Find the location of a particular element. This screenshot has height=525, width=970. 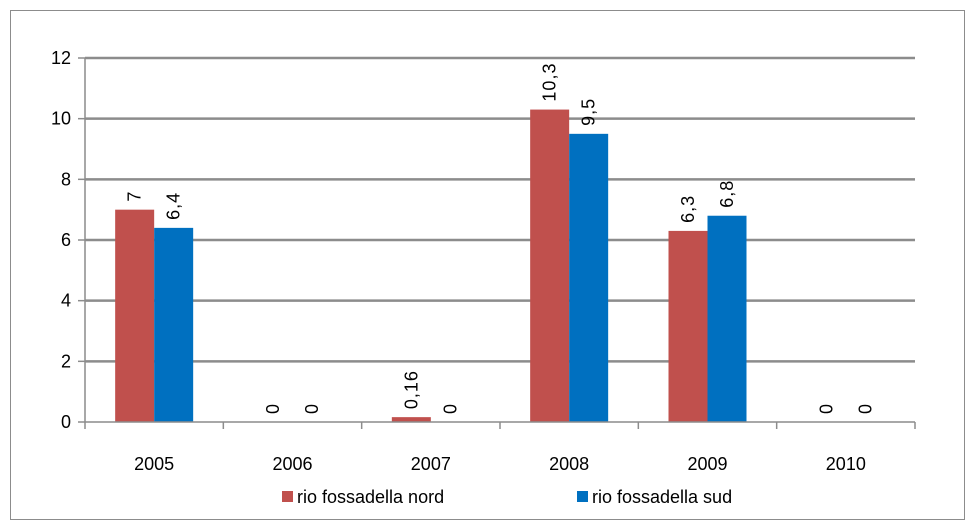

data-label: 10,3 is located at coordinates (550, 82).